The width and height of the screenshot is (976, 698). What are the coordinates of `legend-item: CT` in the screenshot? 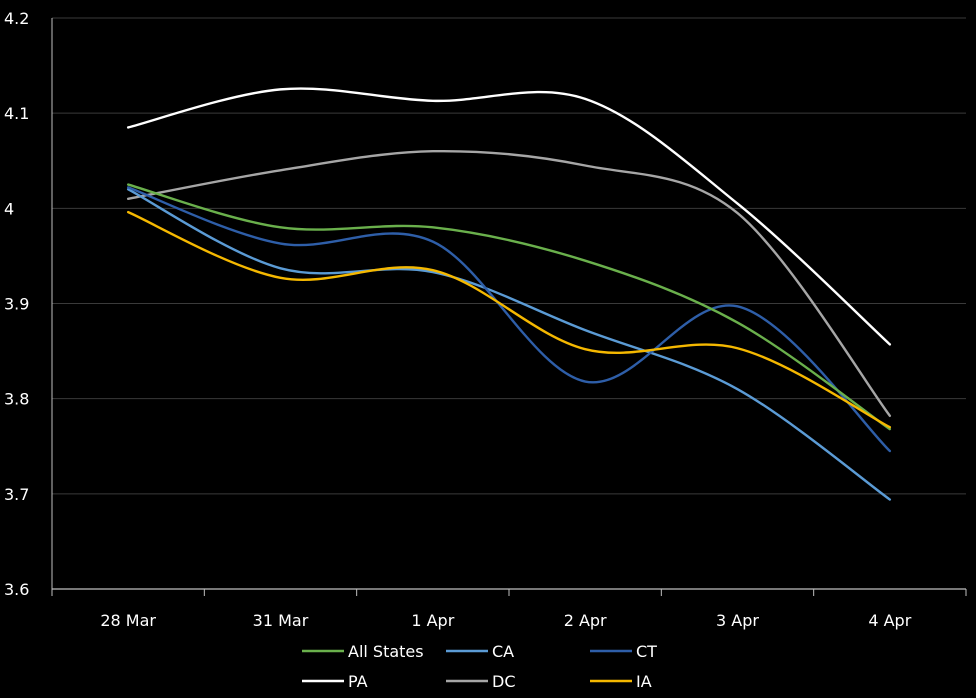 It's located at (623, 651).